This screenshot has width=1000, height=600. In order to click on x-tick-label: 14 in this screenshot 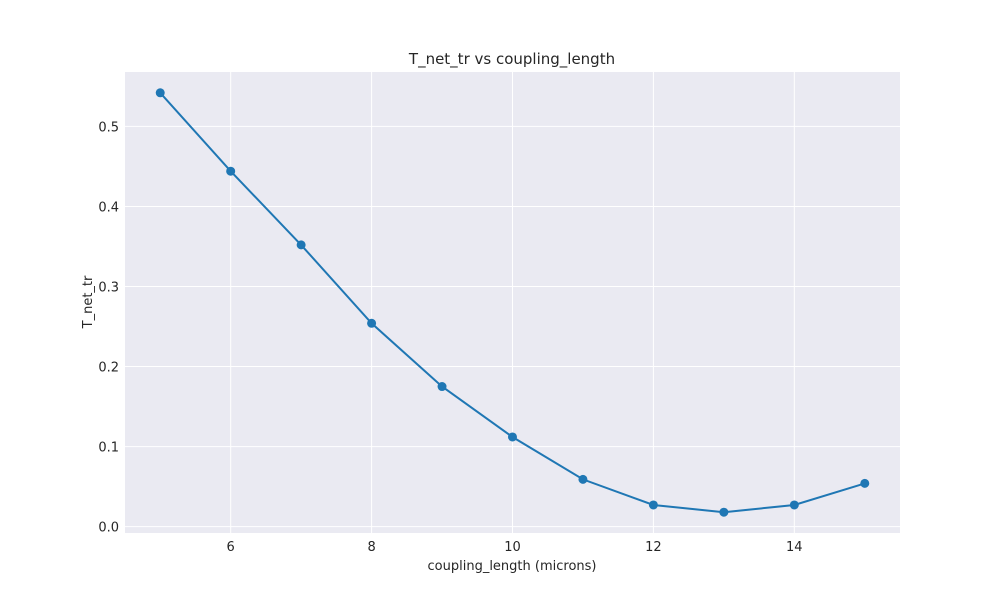, I will do `click(794, 547)`.